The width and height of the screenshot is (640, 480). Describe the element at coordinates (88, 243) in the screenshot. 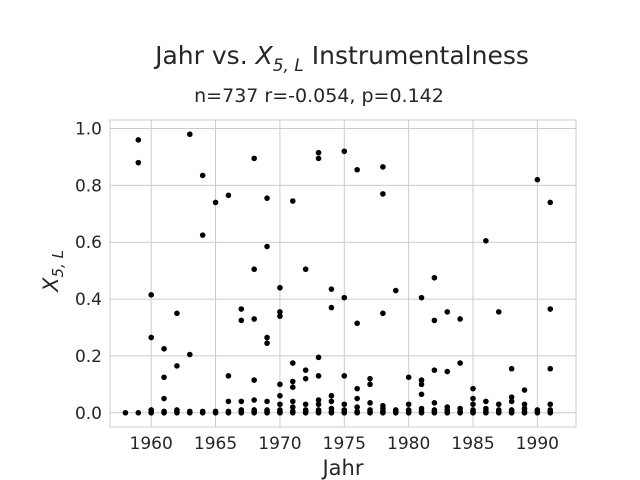

I see `y-tick-label: 0.6` at that location.